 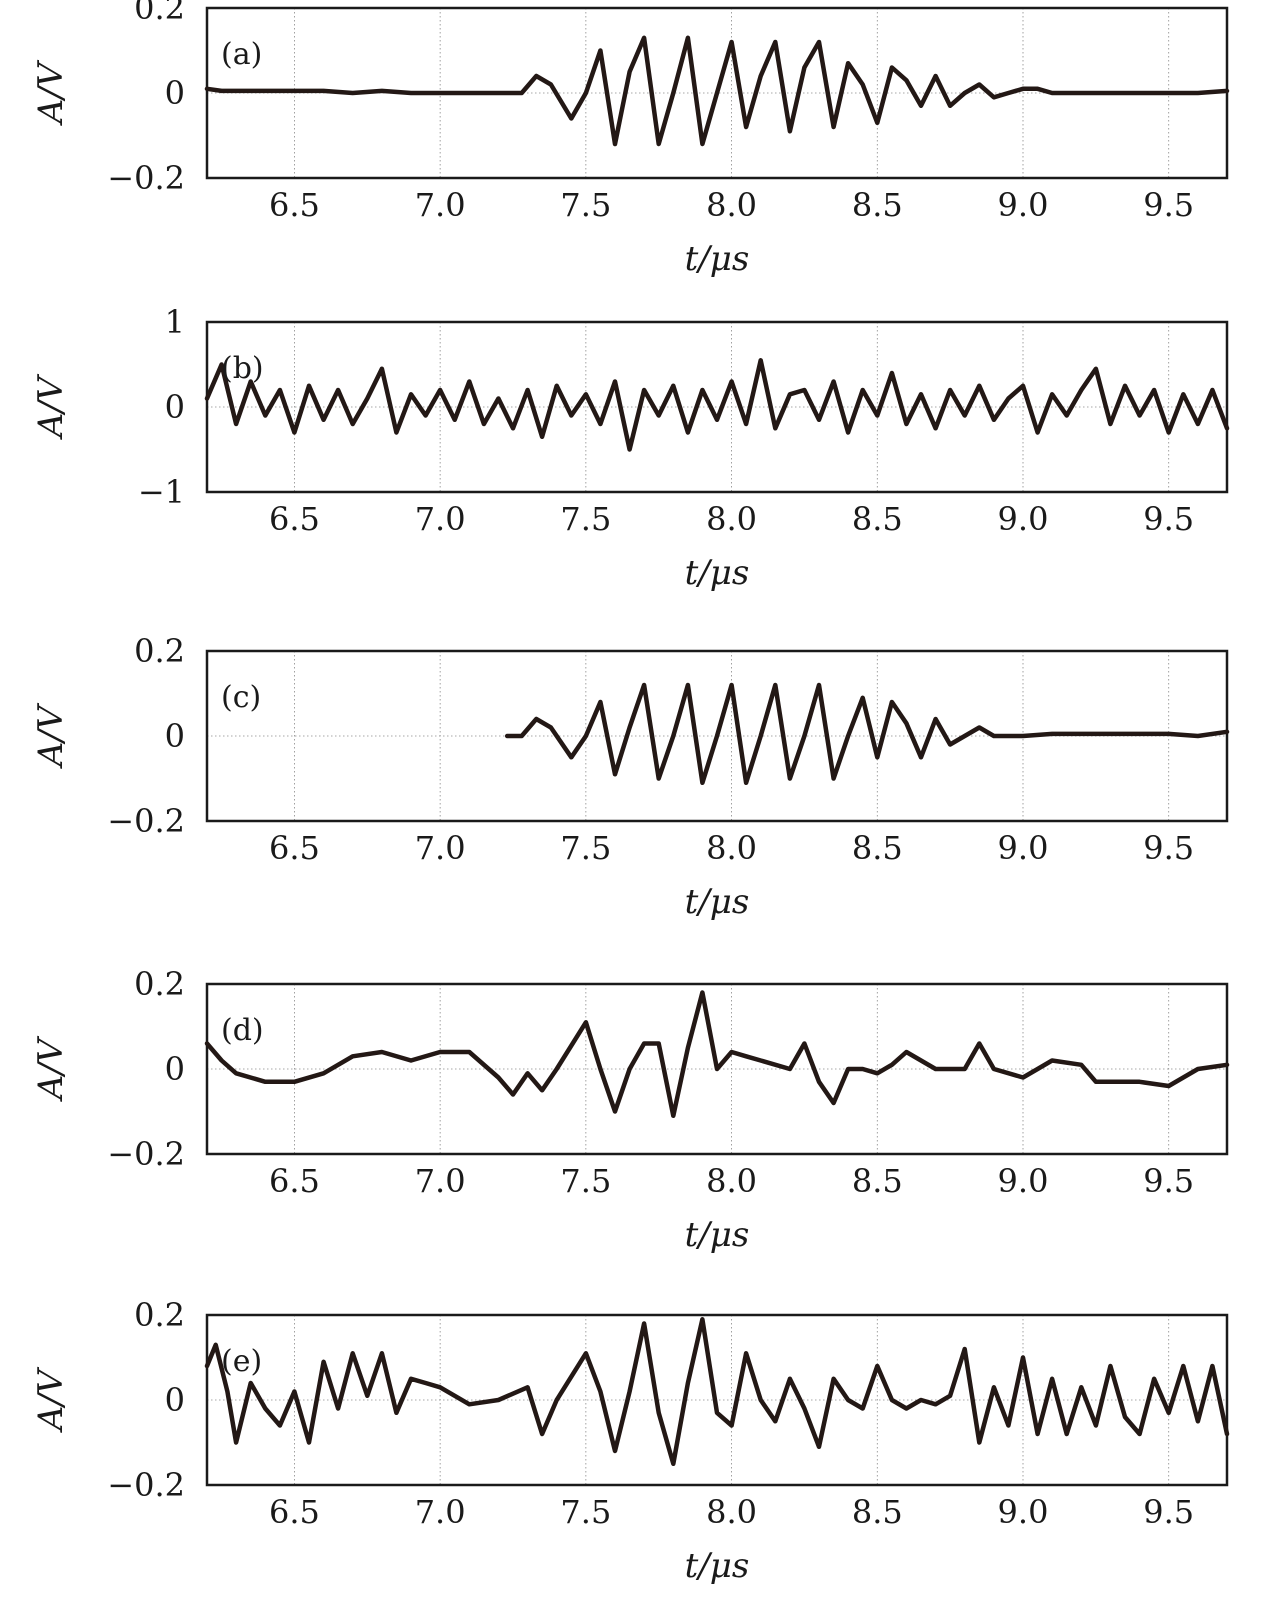 What do you see at coordinates (175, 322) in the screenshot?
I see `y-tick-label: 1` at bounding box center [175, 322].